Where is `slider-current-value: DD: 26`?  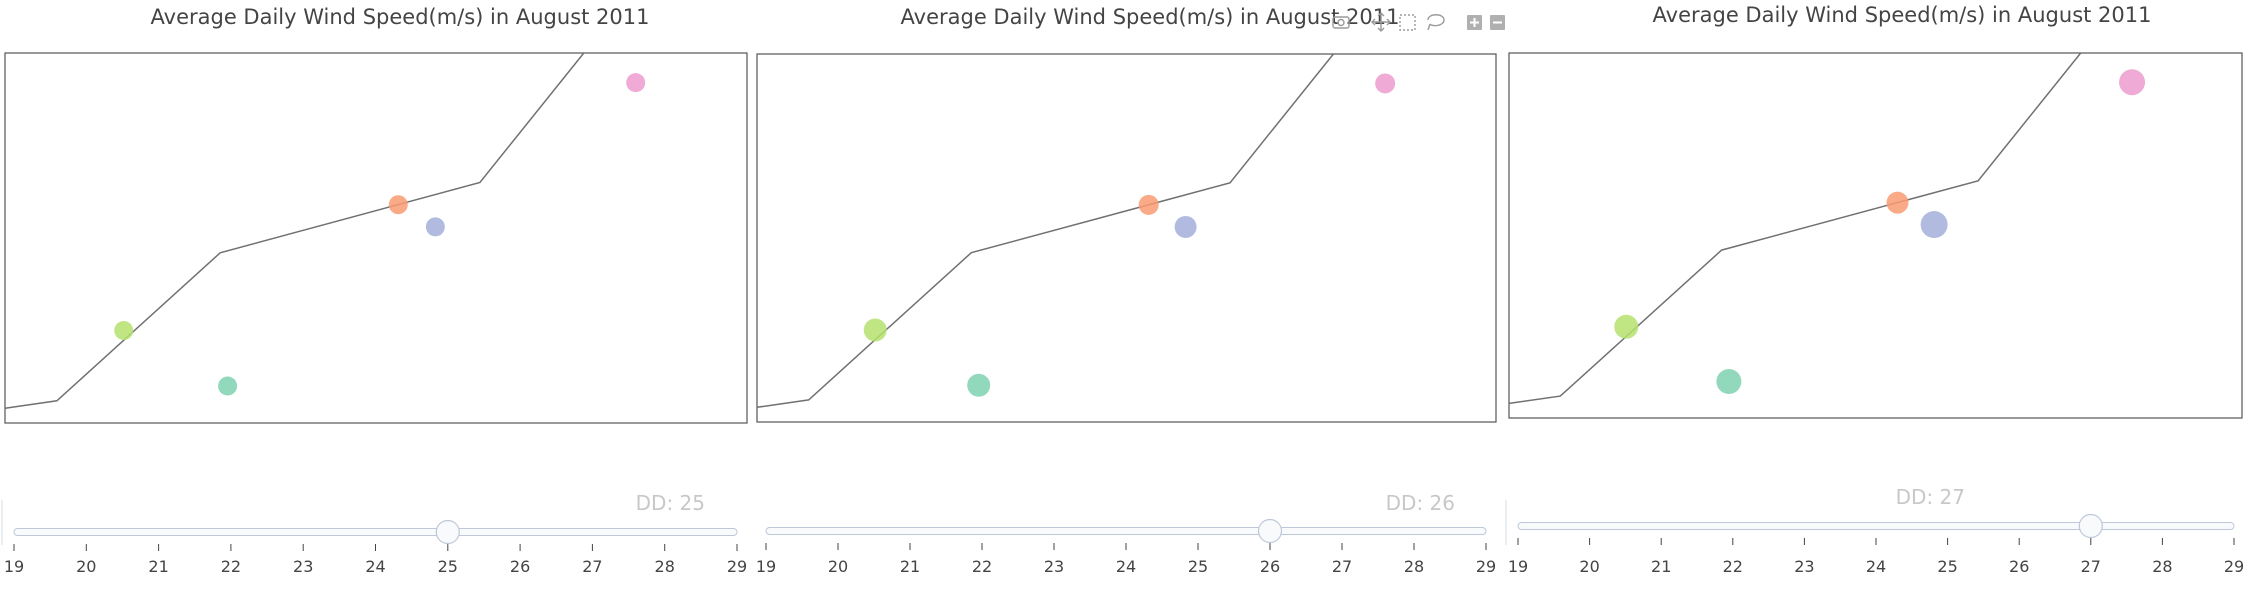
slider-current-value: DD: 26 is located at coordinates (1420, 503).